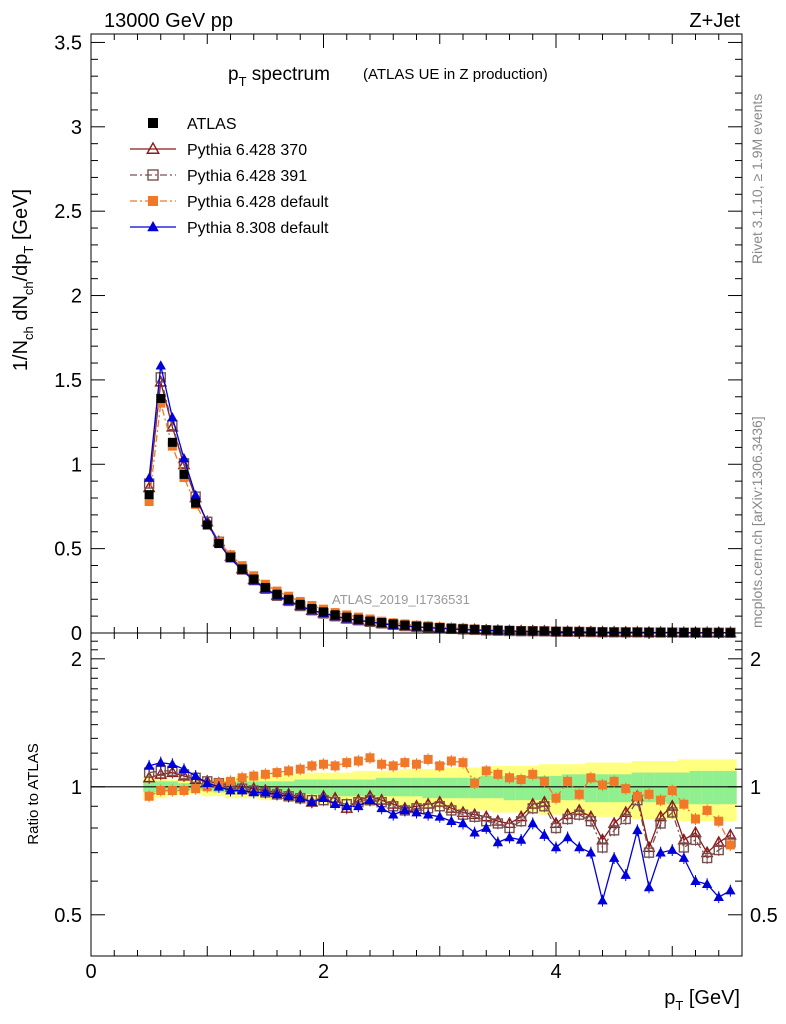 The image size is (786, 1024). What do you see at coordinates (288, 74) in the screenshot?
I see `title-rest: spectrum` at bounding box center [288, 74].